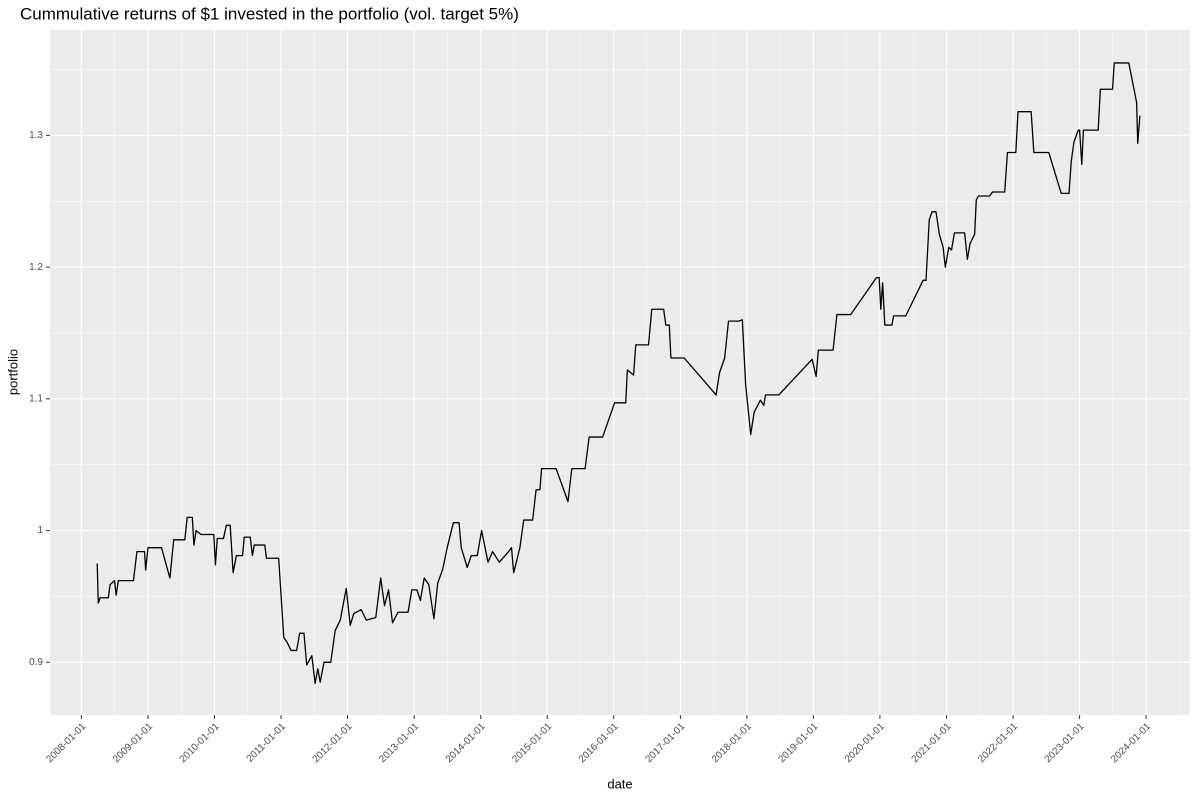 The image size is (1200, 800). I want to click on y-tick-label: 1, so click(40, 530).